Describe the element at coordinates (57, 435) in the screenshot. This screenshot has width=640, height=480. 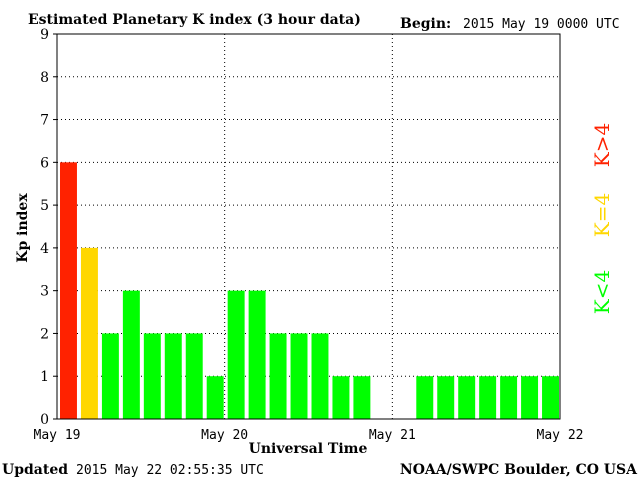
I see `x-tick-label: May 19` at that location.